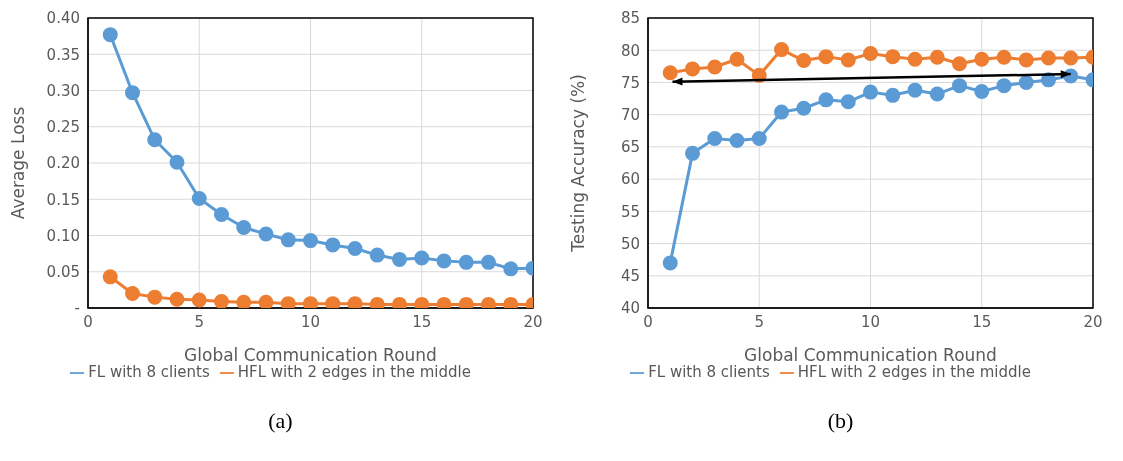 This screenshot has height=461, width=1123. Describe the element at coordinates (840, 421) in the screenshot. I see `text: (b)` at that location.